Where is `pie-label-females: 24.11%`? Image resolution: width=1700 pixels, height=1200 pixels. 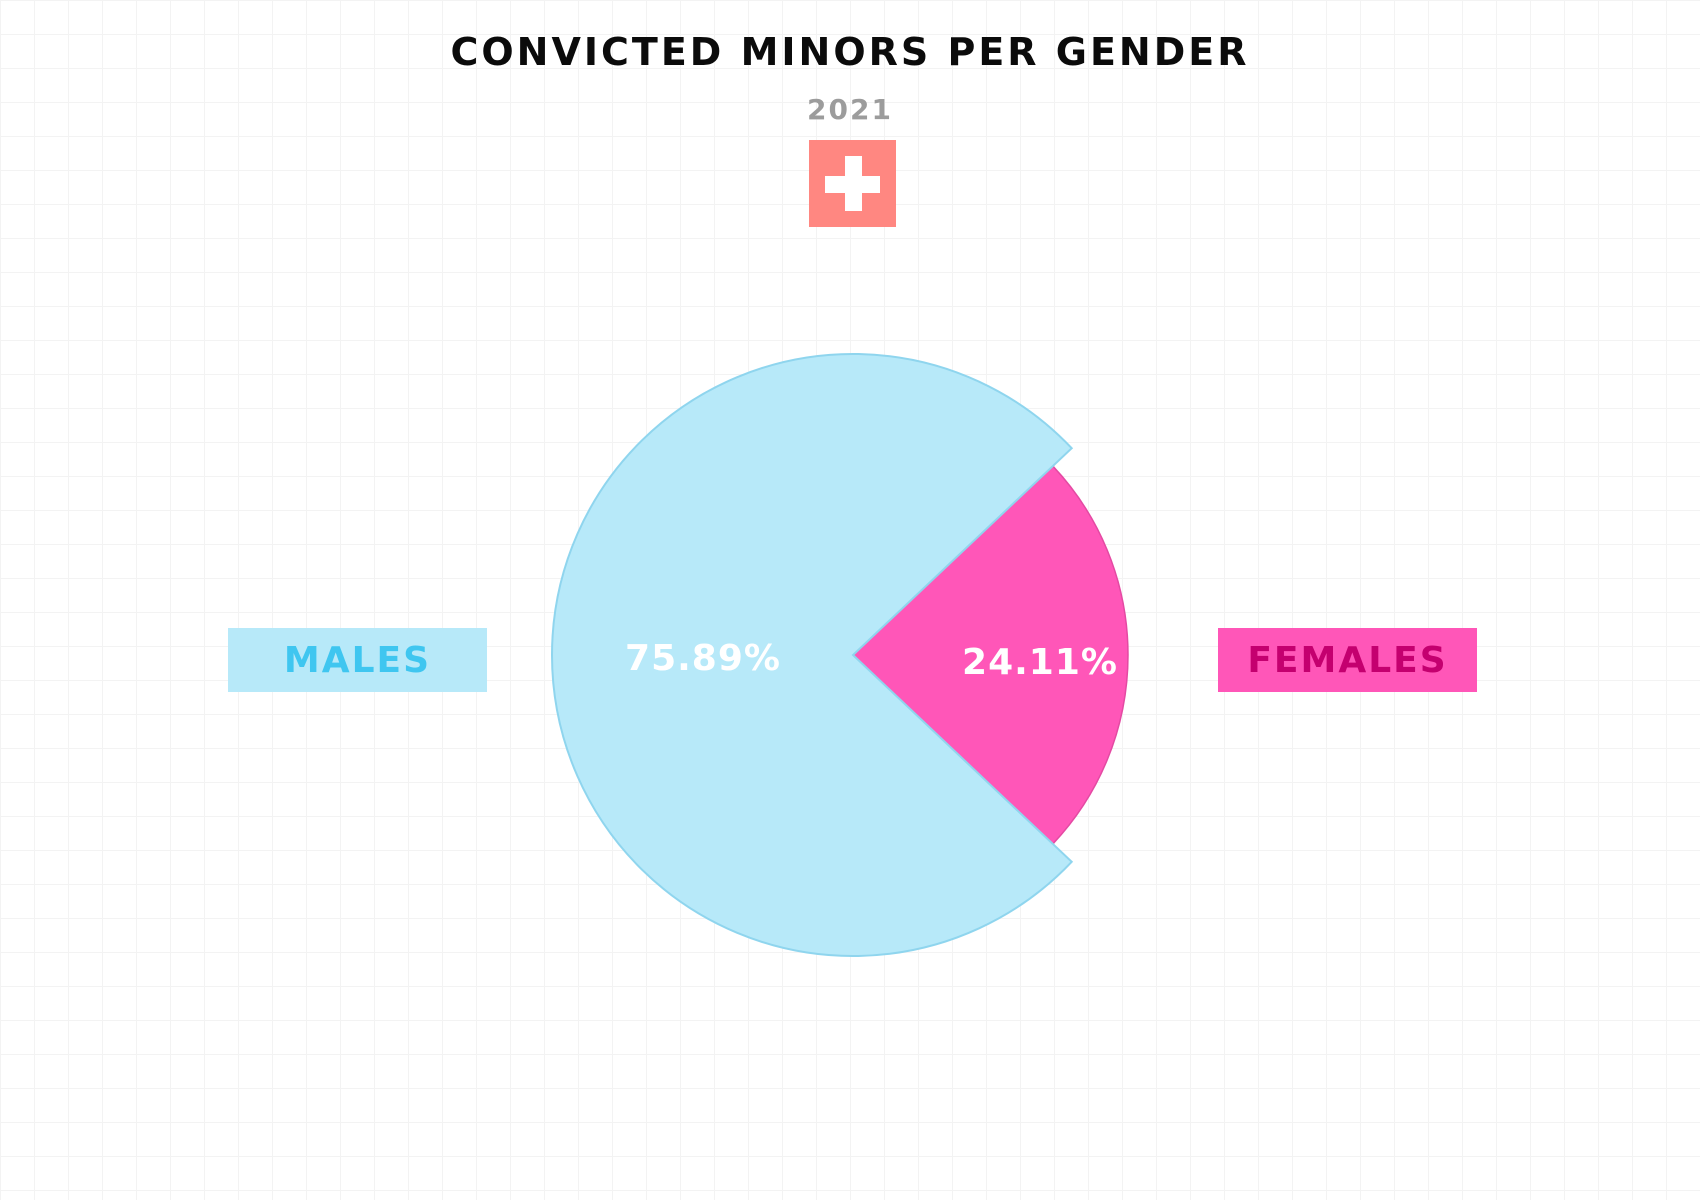 pie-label-females: 24.11% is located at coordinates (1040, 662).